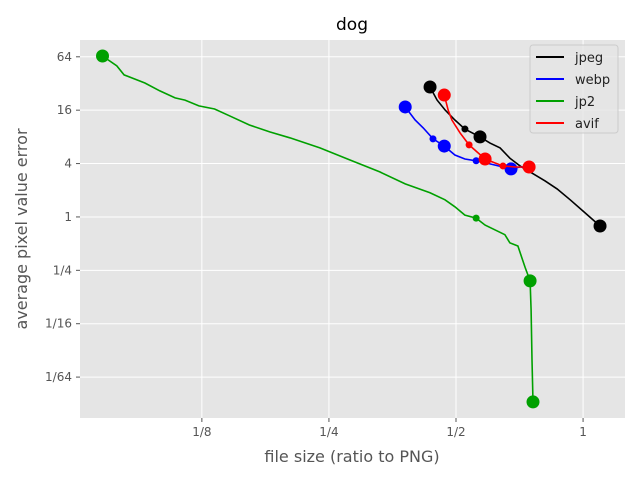 Image resolution: width=640 pixels, height=484 pixels. What do you see at coordinates (583, 432) in the screenshot?
I see `x-tick-label: 1` at bounding box center [583, 432].